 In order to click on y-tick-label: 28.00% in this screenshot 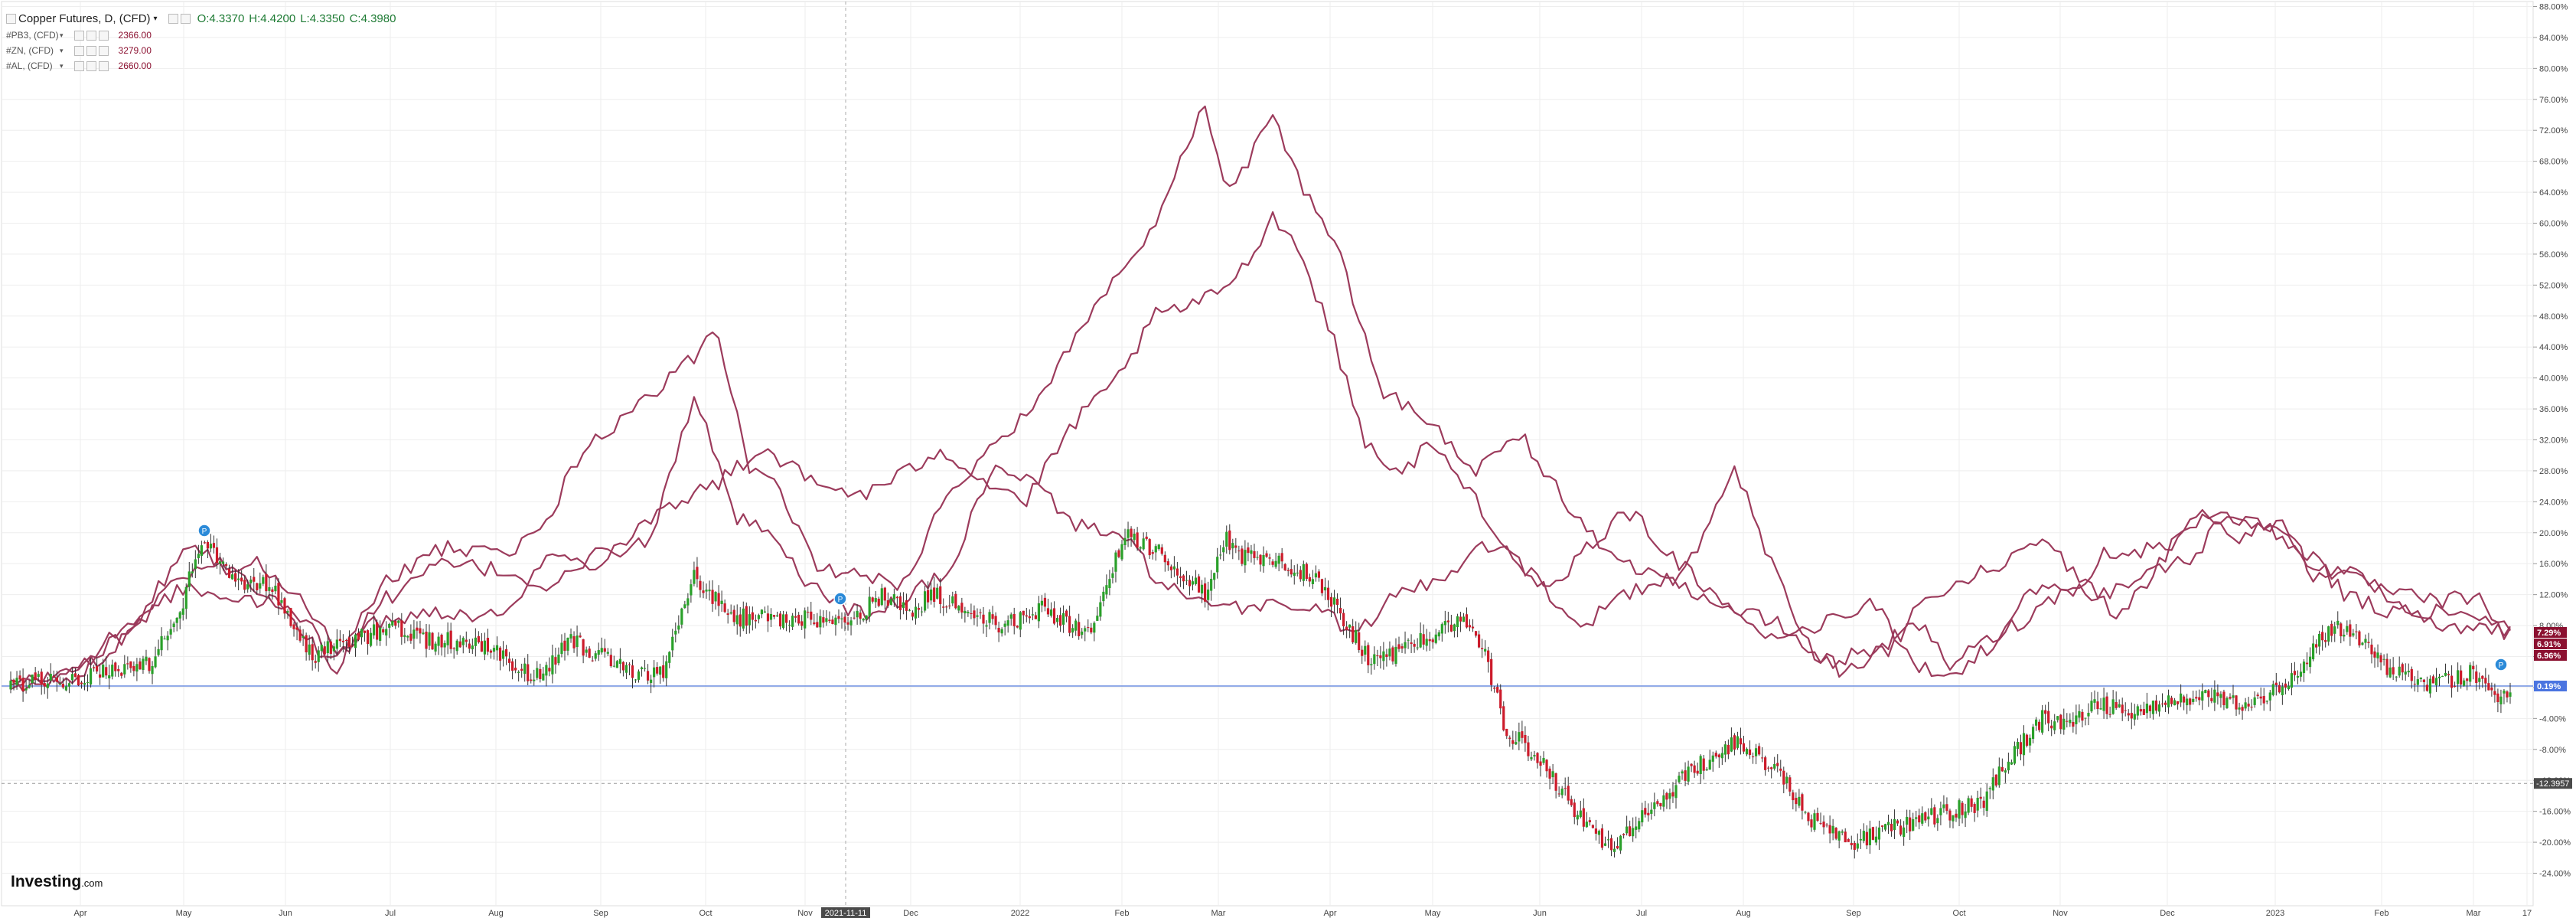, I will do `click(2553, 471)`.